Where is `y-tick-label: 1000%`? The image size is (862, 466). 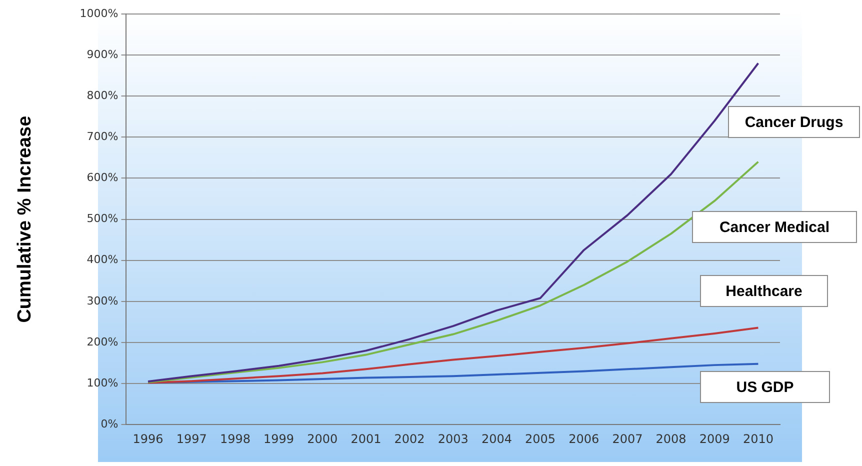
y-tick-label: 1000% is located at coordinates (99, 13).